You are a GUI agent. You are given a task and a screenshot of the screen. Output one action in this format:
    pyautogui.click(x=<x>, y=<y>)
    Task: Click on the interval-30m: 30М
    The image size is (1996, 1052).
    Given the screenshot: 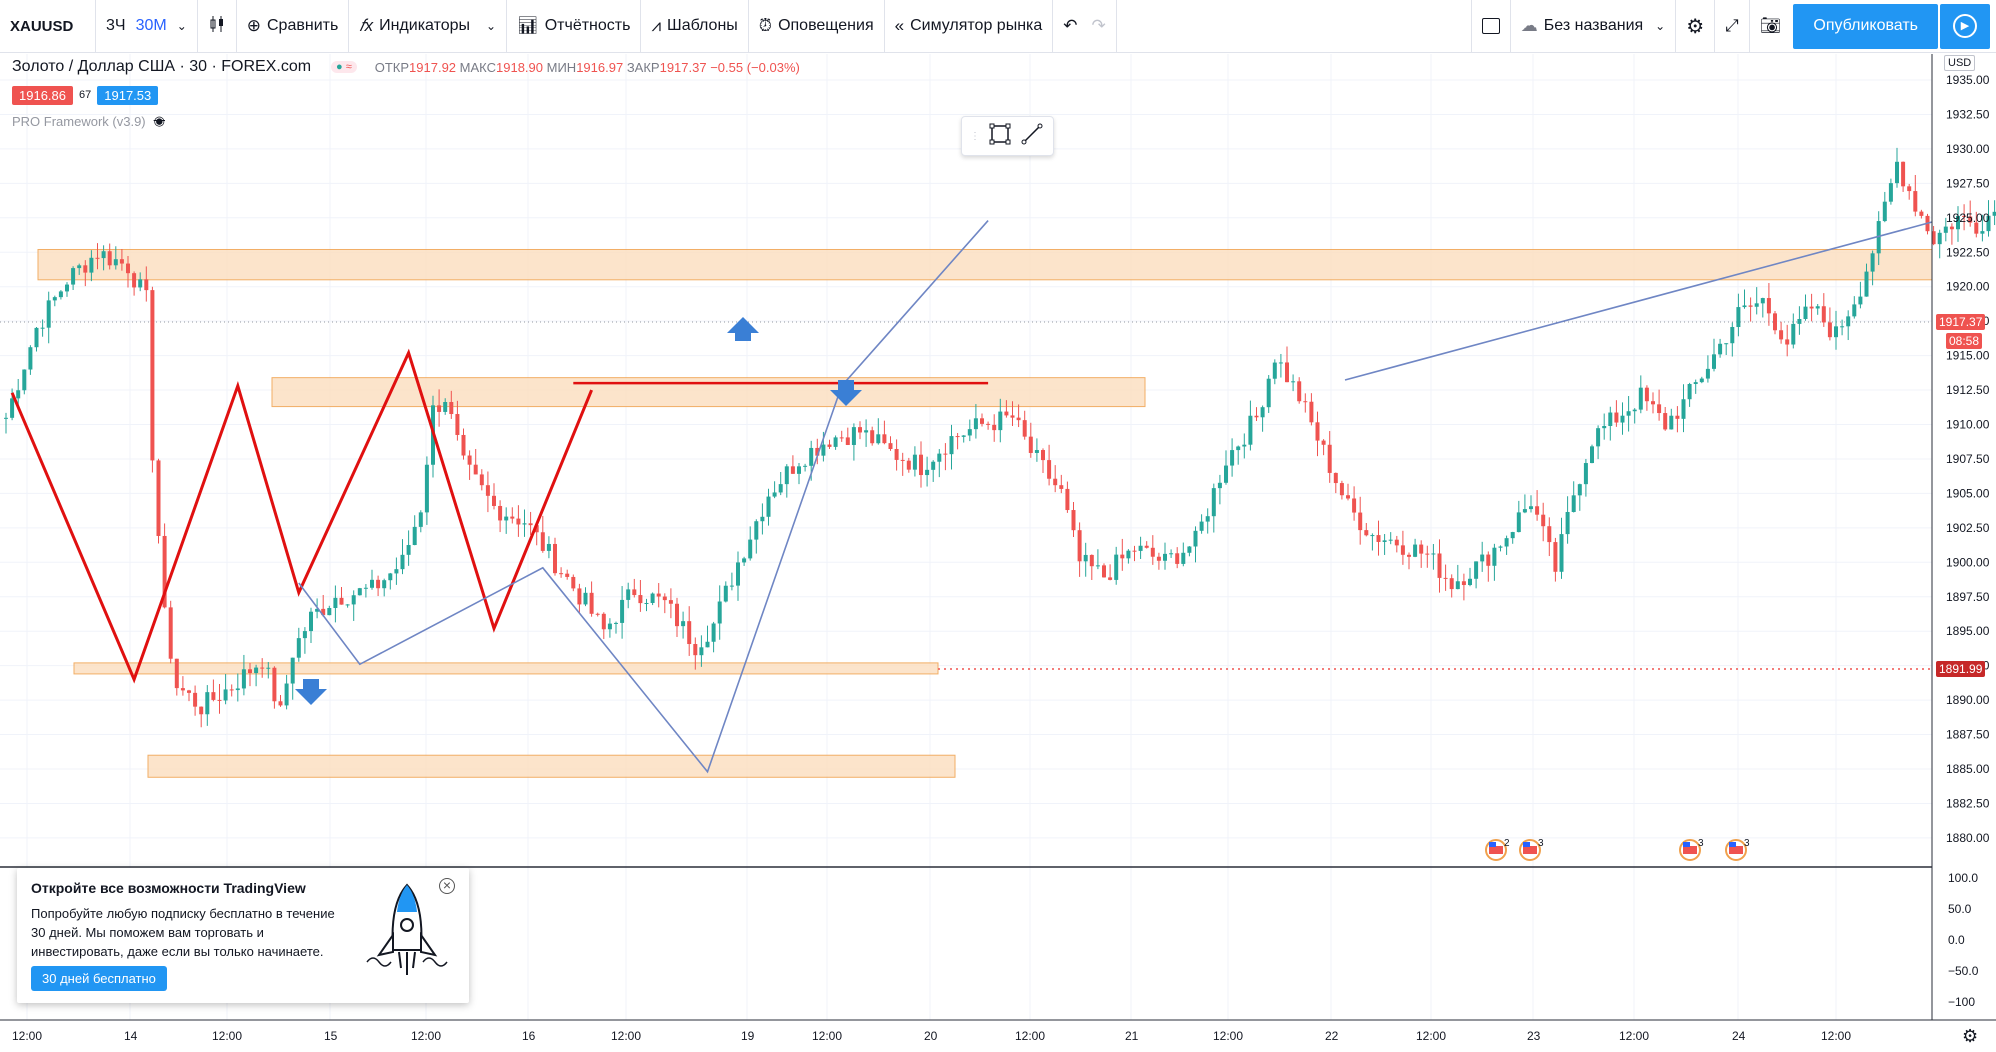 What is the action you would take?
    pyautogui.click(x=151, y=25)
    